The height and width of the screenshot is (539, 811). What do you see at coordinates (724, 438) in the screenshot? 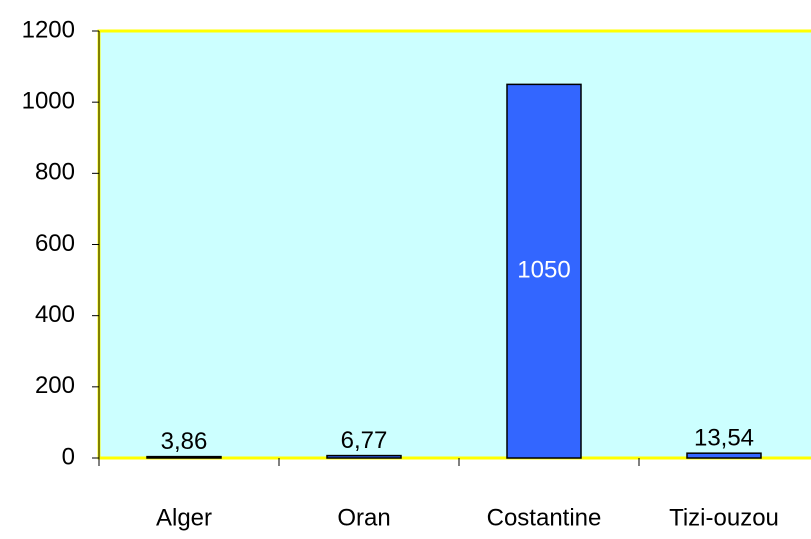
I see `value-label: 13,54` at bounding box center [724, 438].